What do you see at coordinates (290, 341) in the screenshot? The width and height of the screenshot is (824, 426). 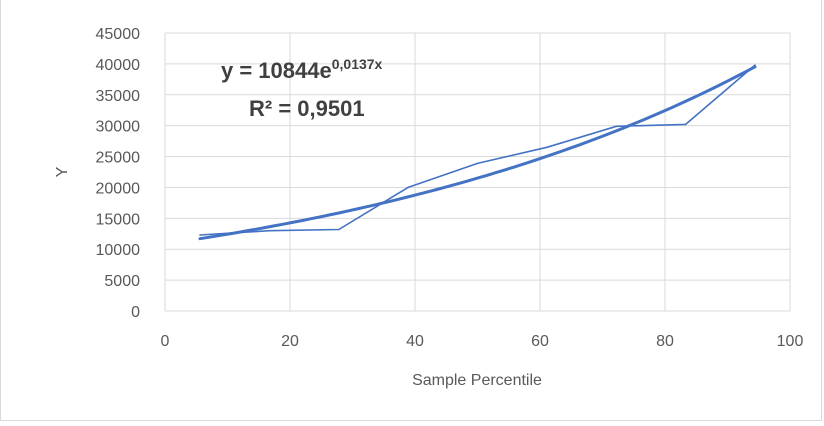 I see `x-tick-label: 20` at bounding box center [290, 341].